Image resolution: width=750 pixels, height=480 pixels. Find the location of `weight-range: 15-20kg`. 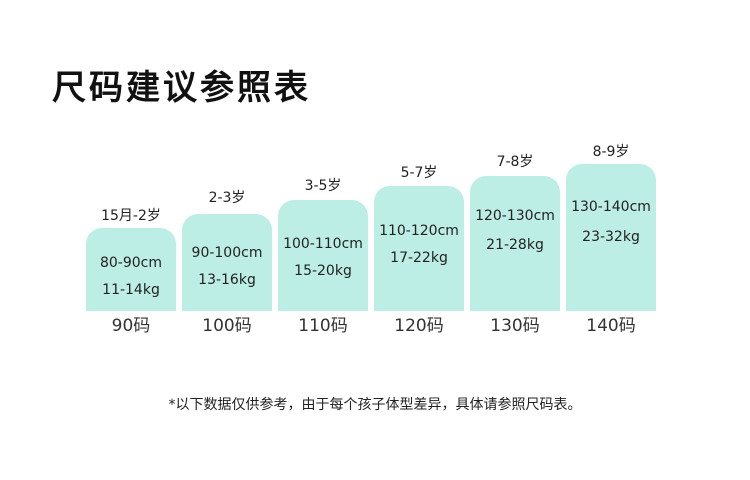

weight-range: 15-20kg is located at coordinates (323, 271).